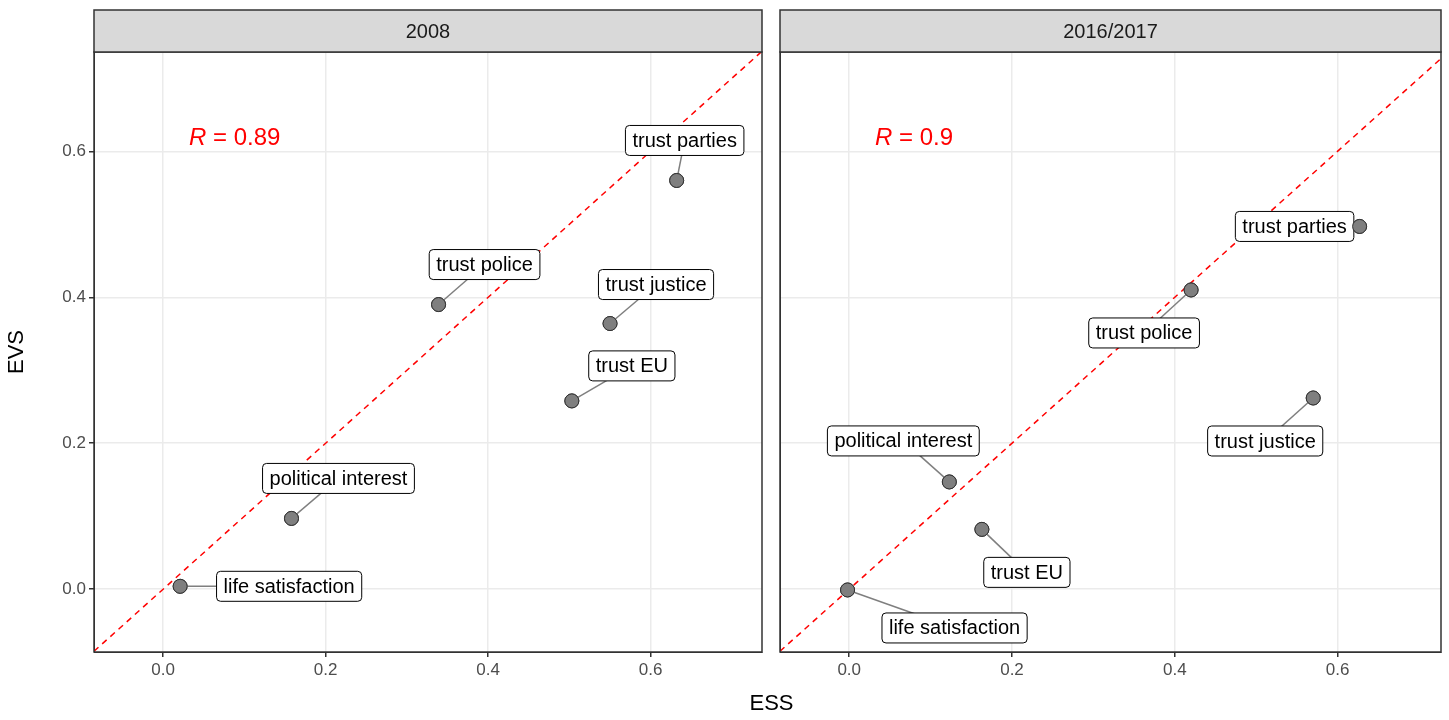  I want to click on y-tick-label: 0.2, so click(74, 442).